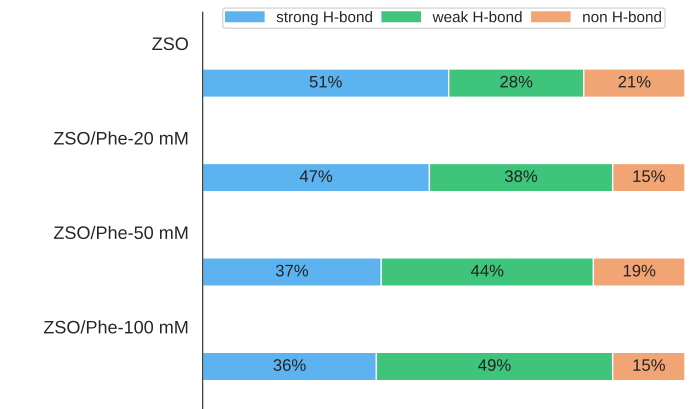  What do you see at coordinates (516, 82) in the screenshot?
I see `data-label: 28%` at bounding box center [516, 82].